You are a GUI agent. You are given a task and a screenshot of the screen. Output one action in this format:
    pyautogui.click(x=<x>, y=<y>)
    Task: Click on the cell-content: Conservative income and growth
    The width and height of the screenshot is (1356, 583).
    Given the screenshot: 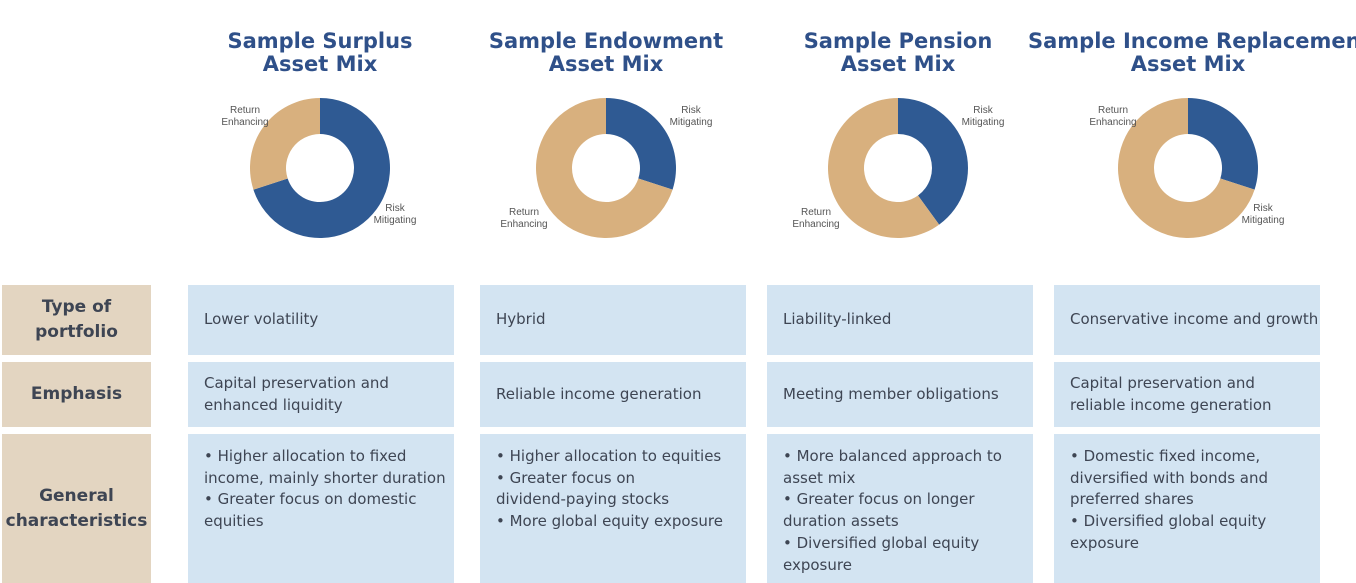 What is the action you would take?
    pyautogui.click(x=1194, y=320)
    